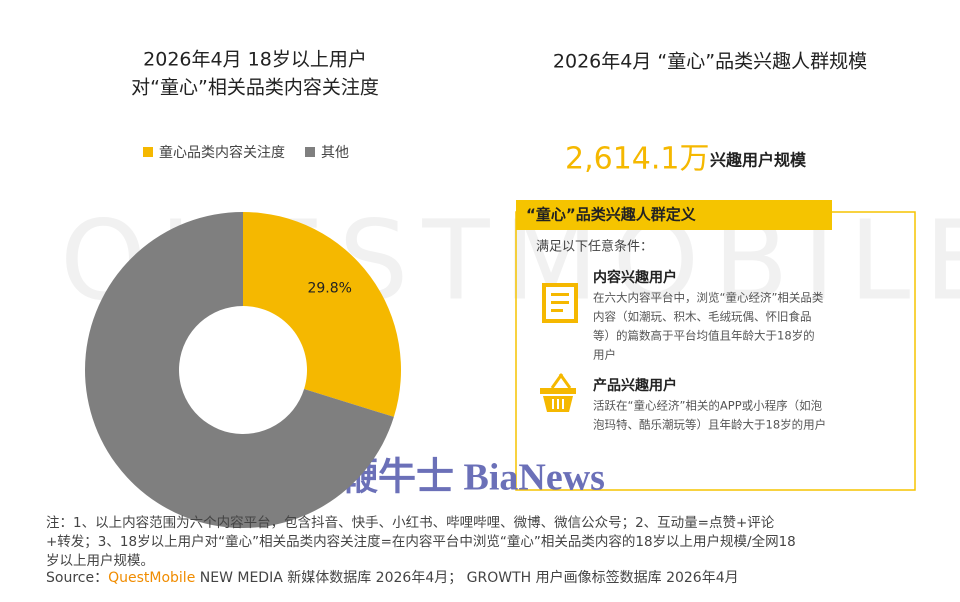 Image resolution: width=960 pixels, height=602 pixels. Describe the element at coordinates (637, 159) in the screenshot. I see `big-number: 2,614.1万` at that location.